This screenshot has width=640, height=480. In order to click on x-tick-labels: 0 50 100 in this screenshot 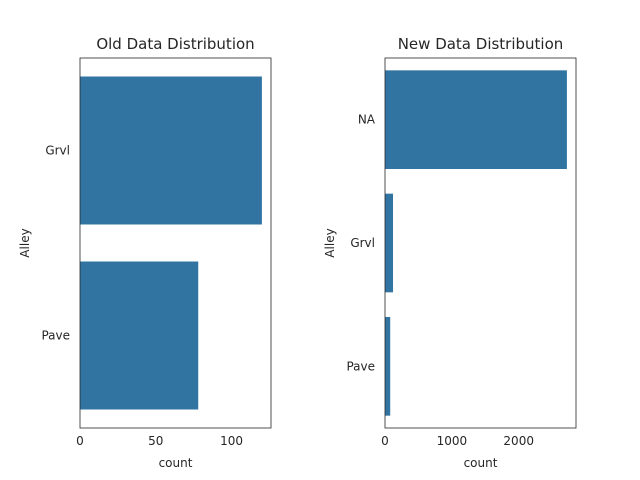, I will do `click(159, 441)`.